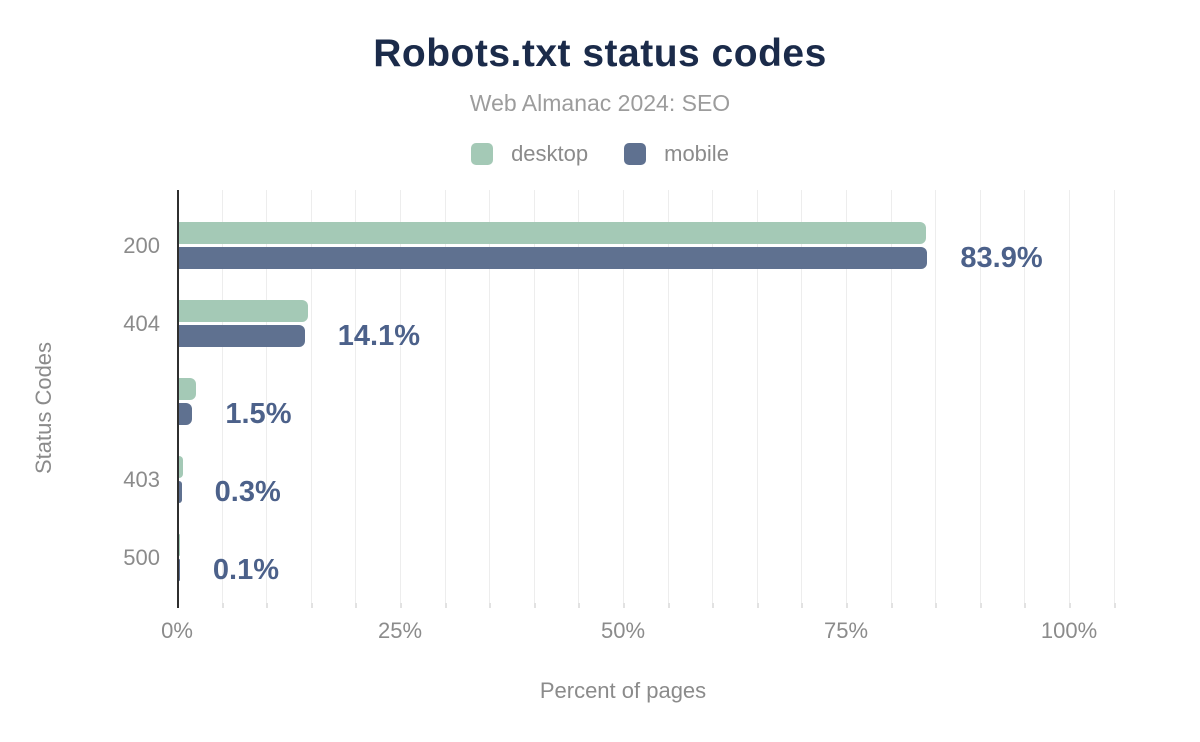 This screenshot has height=742, width=1200. Describe the element at coordinates (846, 630) in the screenshot. I see `x-tick-label: 75%` at that location.